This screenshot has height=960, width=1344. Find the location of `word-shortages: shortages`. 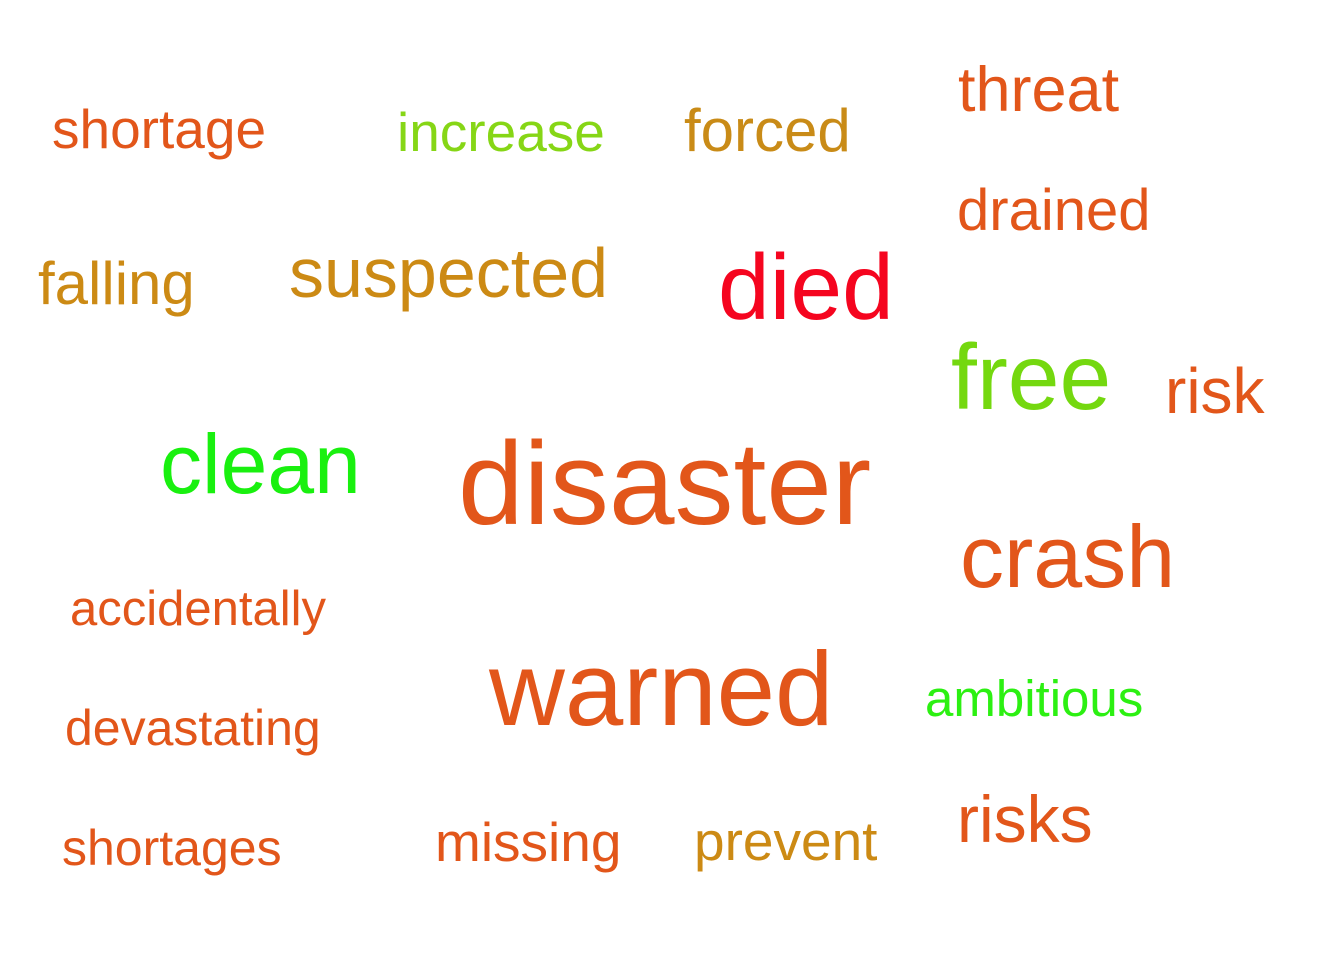

word-shortages: shortages is located at coordinates (172, 848).